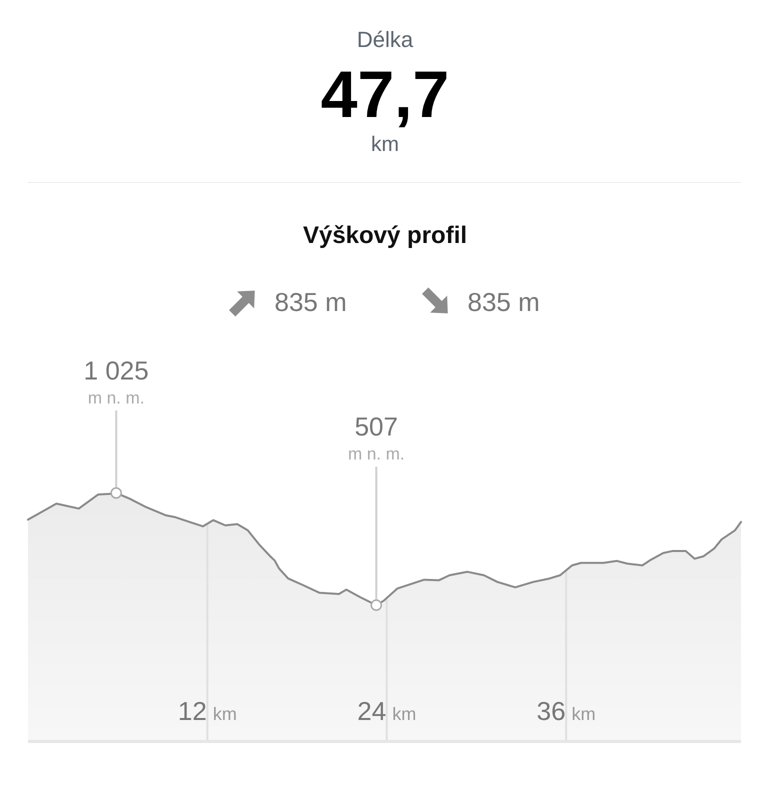 This screenshot has height=790, width=770. What do you see at coordinates (385, 94) in the screenshot?
I see `text: 47,7` at bounding box center [385, 94].